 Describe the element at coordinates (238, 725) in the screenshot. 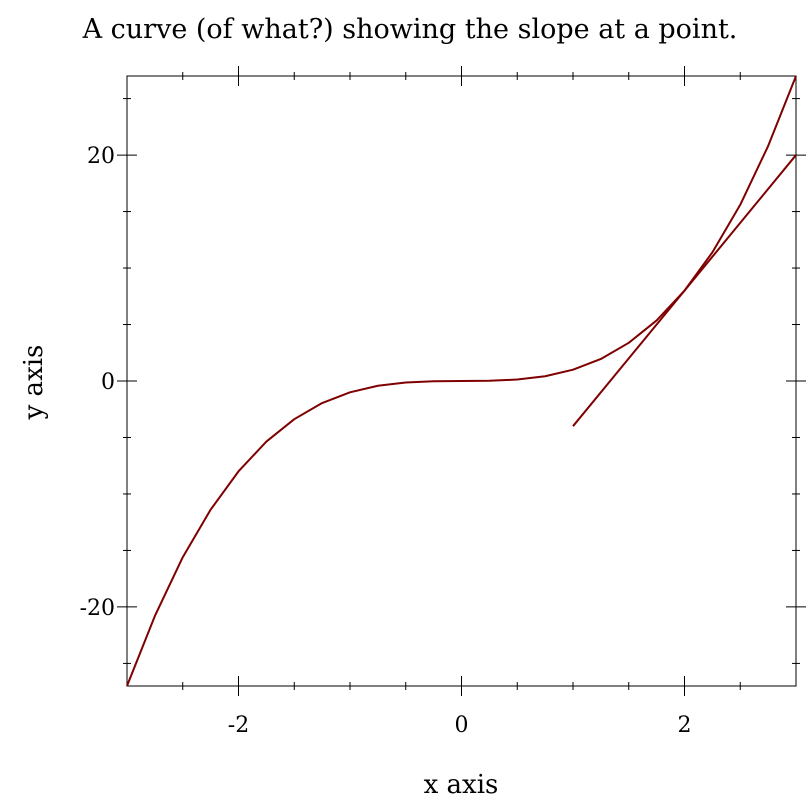

I see `x-tick-label: -2` at that location.